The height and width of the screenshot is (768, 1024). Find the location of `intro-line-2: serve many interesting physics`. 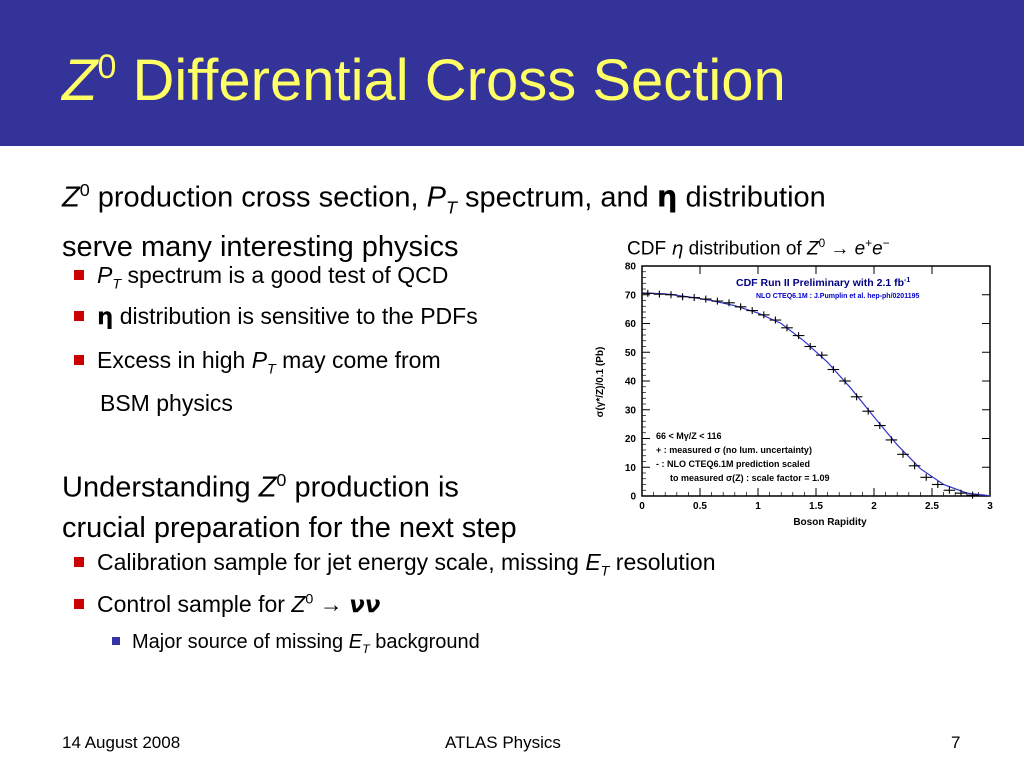

intro-line-2: serve many interesting physics is located at coordinates (260, 247).